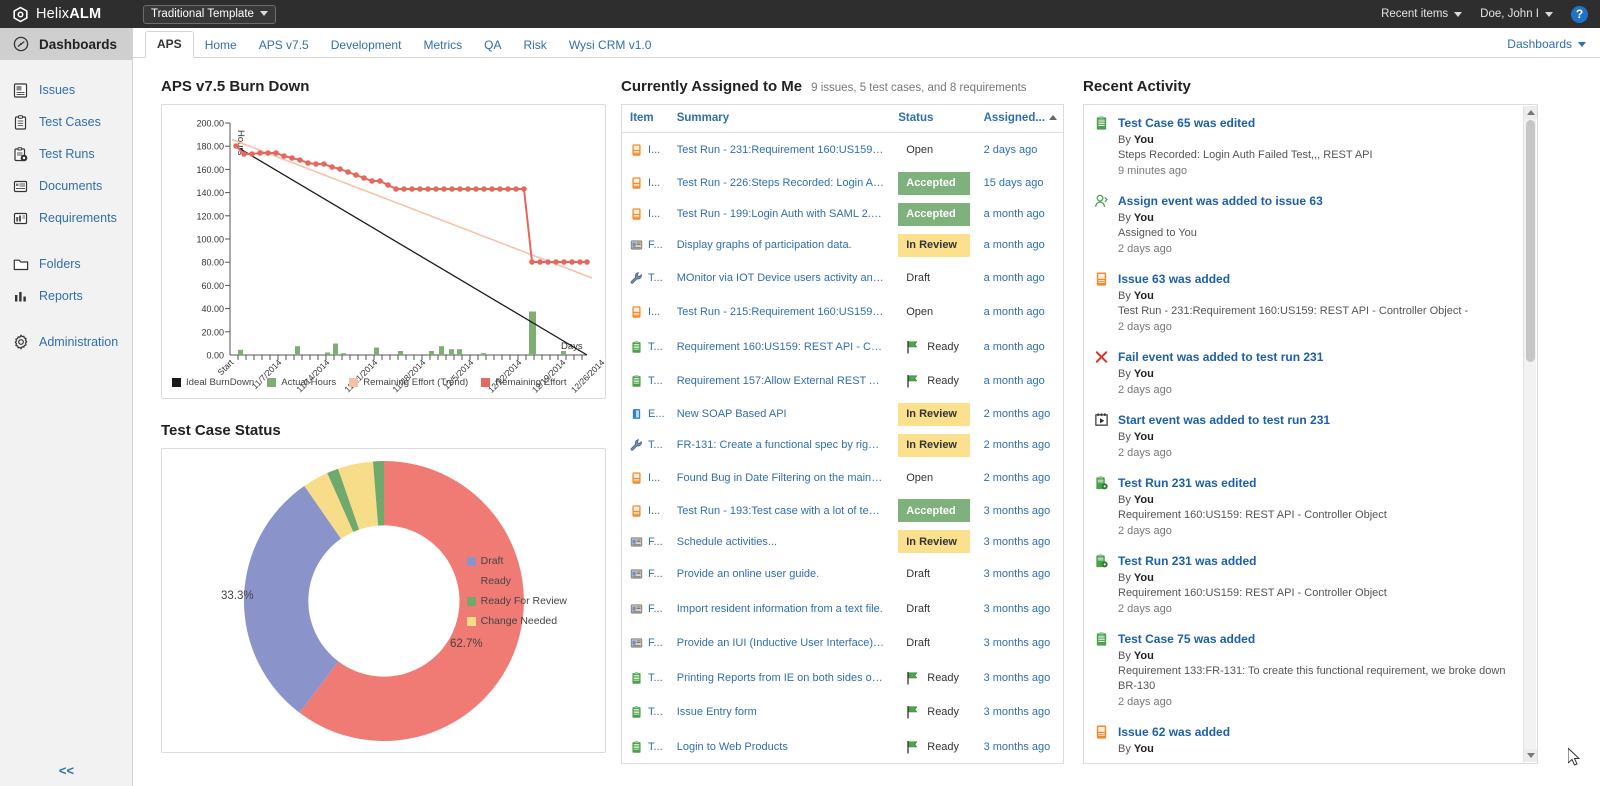 The image size is (1600, 786). What do you see at coordinates (66, 218) in the screenshot?
I see `sidebar-item-requirements: Requirements` at bounding box center [66, 218].